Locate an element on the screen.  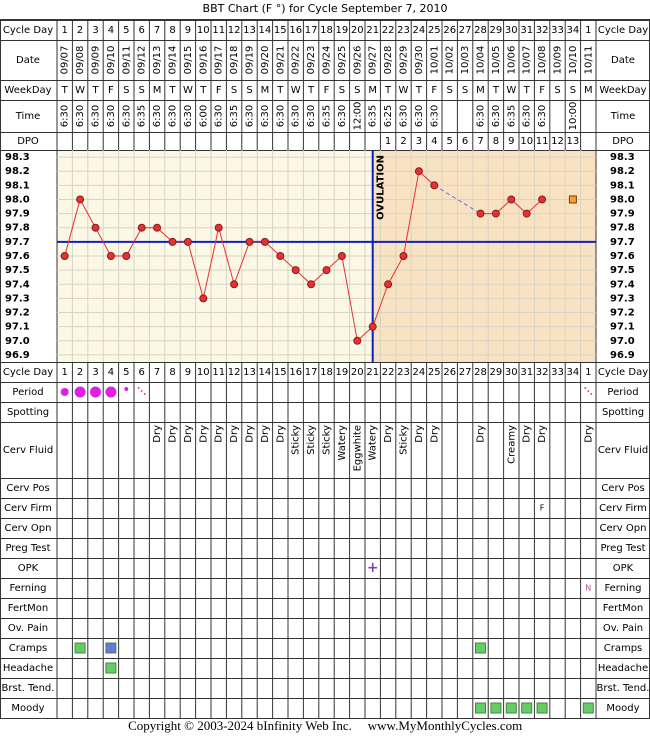
row-label: Ov. Pain is located at coordinates (623, 628).